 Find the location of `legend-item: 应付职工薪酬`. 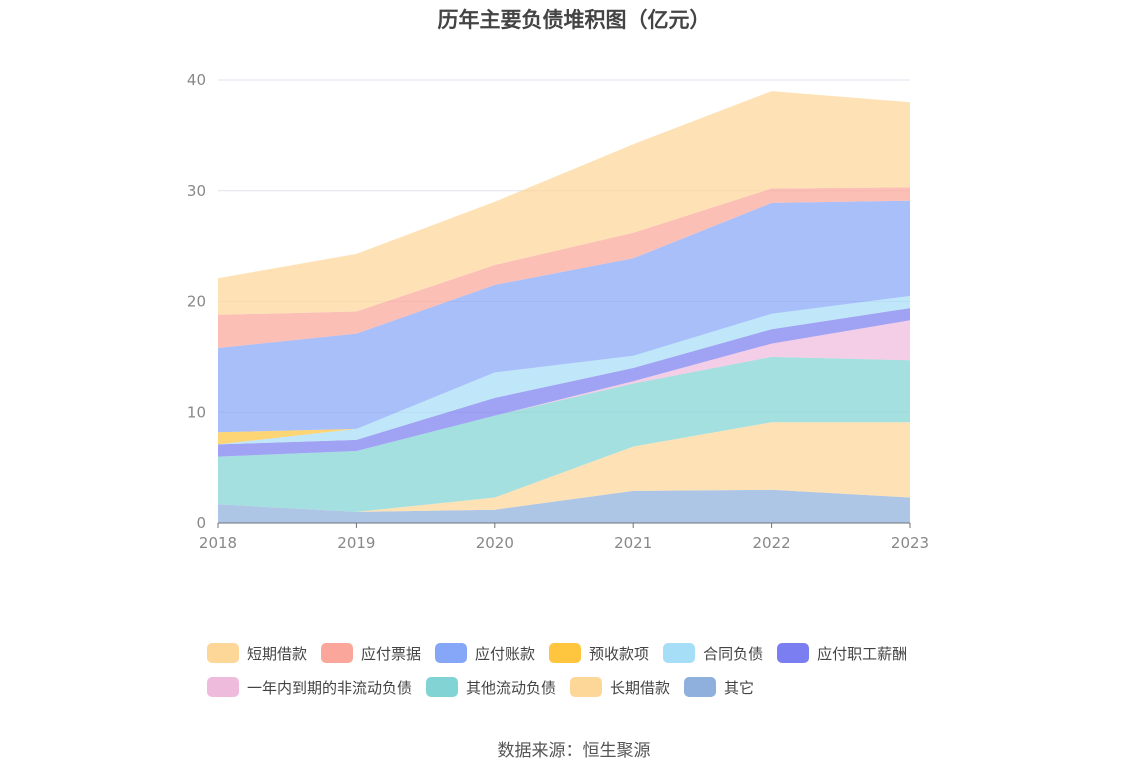

legend-item: 应付职工薪酬 is located at coordinates (842, 653).